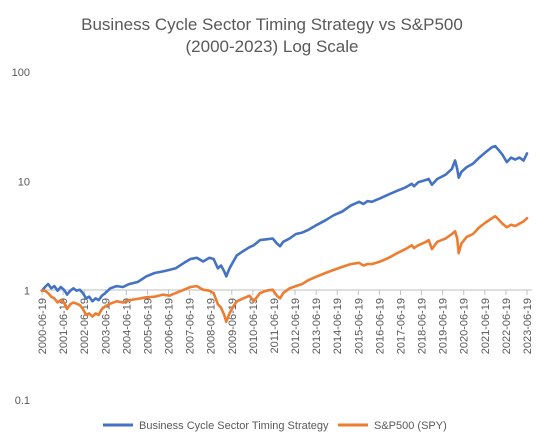 The height and width of the screenshot is (446, 544). Describe the element at coordinates (43, 326) in the screenshot. I see `x-tick-label: 2000-06-19` at that location.